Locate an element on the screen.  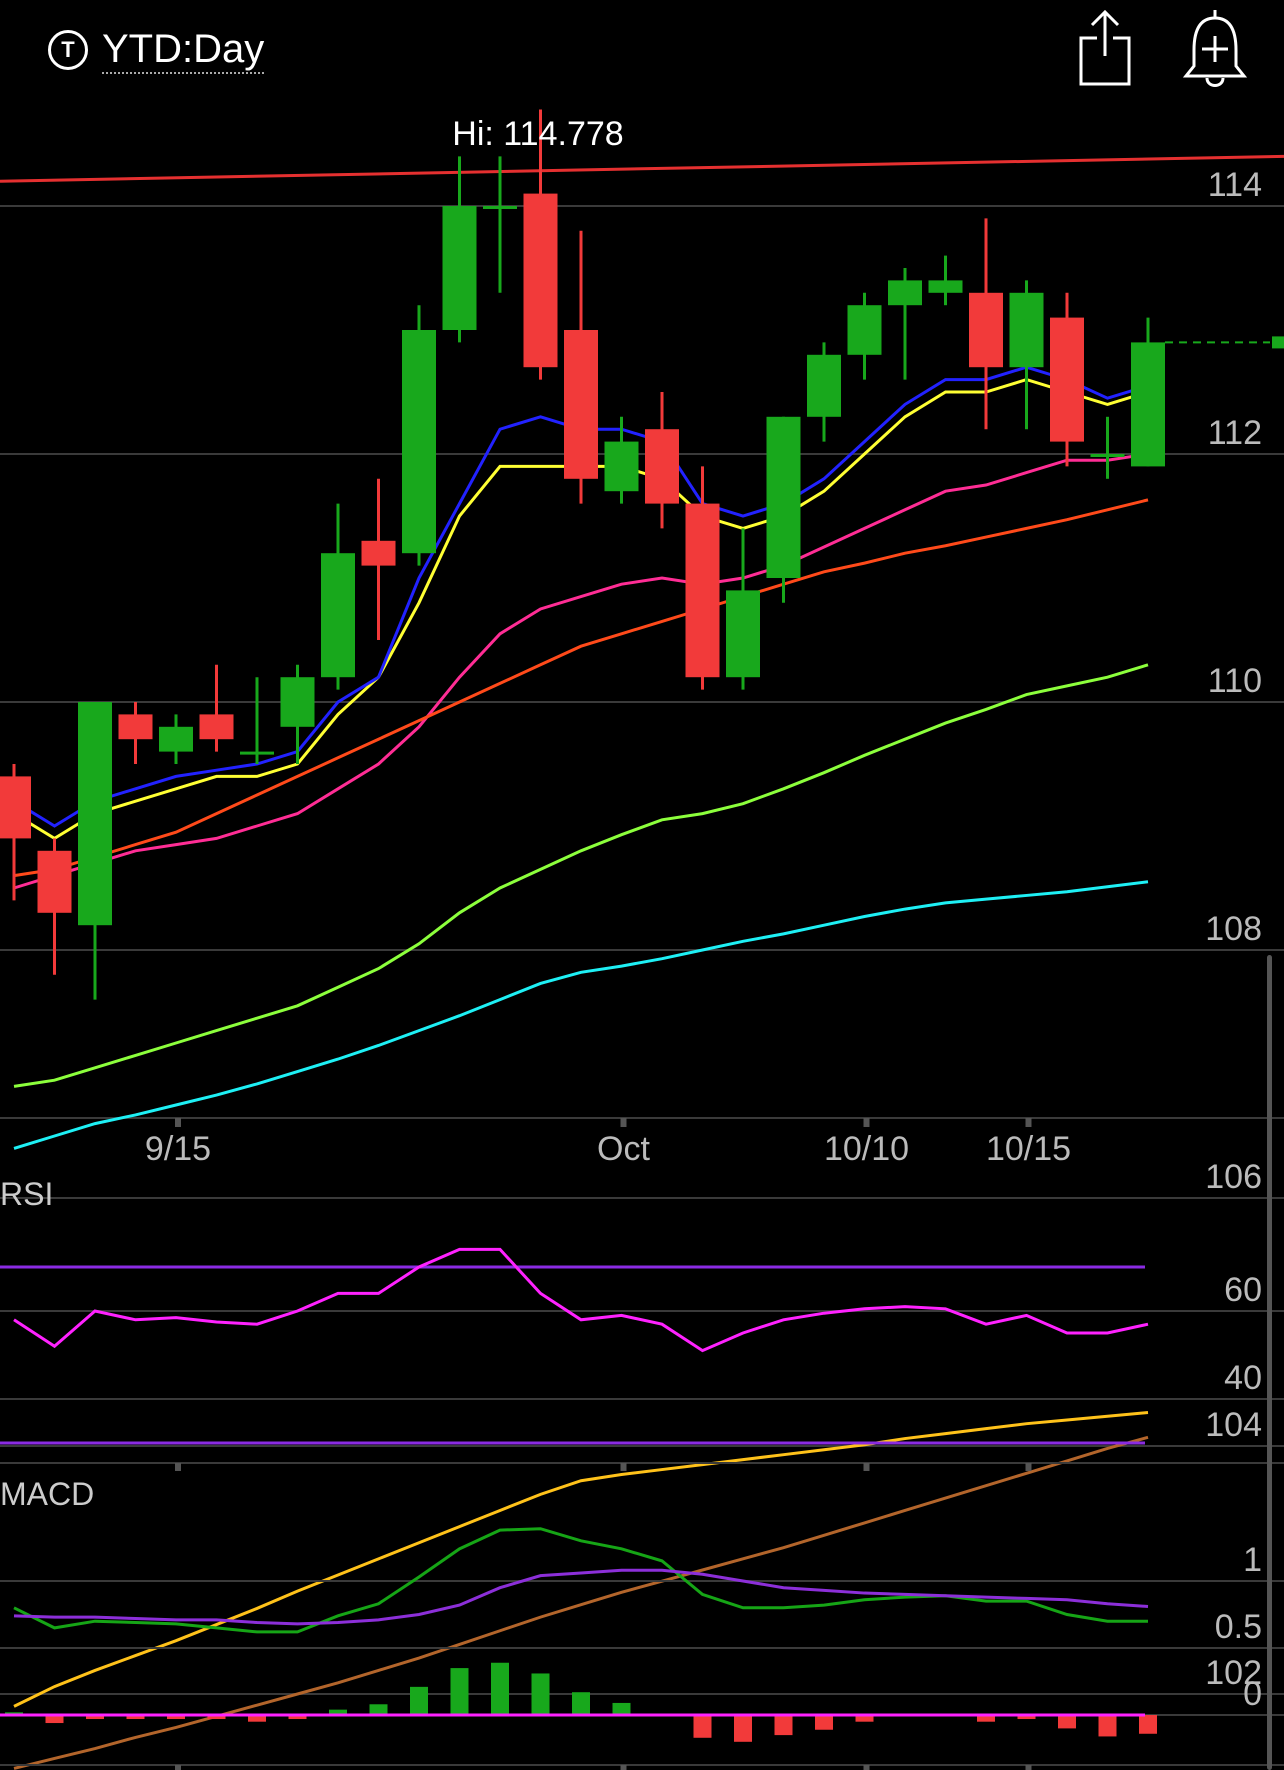
share-icon is located at coordinates (1105, 47).